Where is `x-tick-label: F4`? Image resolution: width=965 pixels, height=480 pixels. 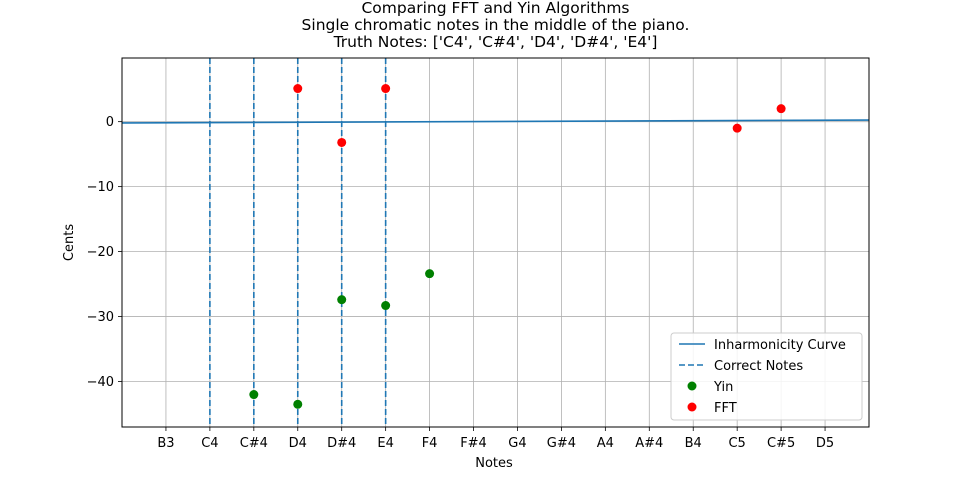 x-tick-label: F4 is located at coordinates (430, 443).